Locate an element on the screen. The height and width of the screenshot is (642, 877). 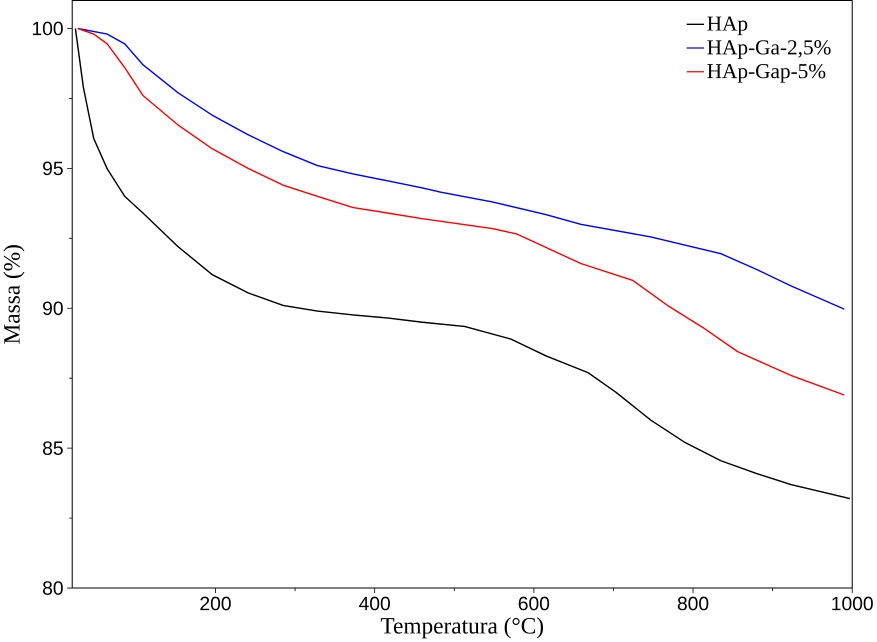
x-tick-label: 1000 is located at coordinates (852, 603).